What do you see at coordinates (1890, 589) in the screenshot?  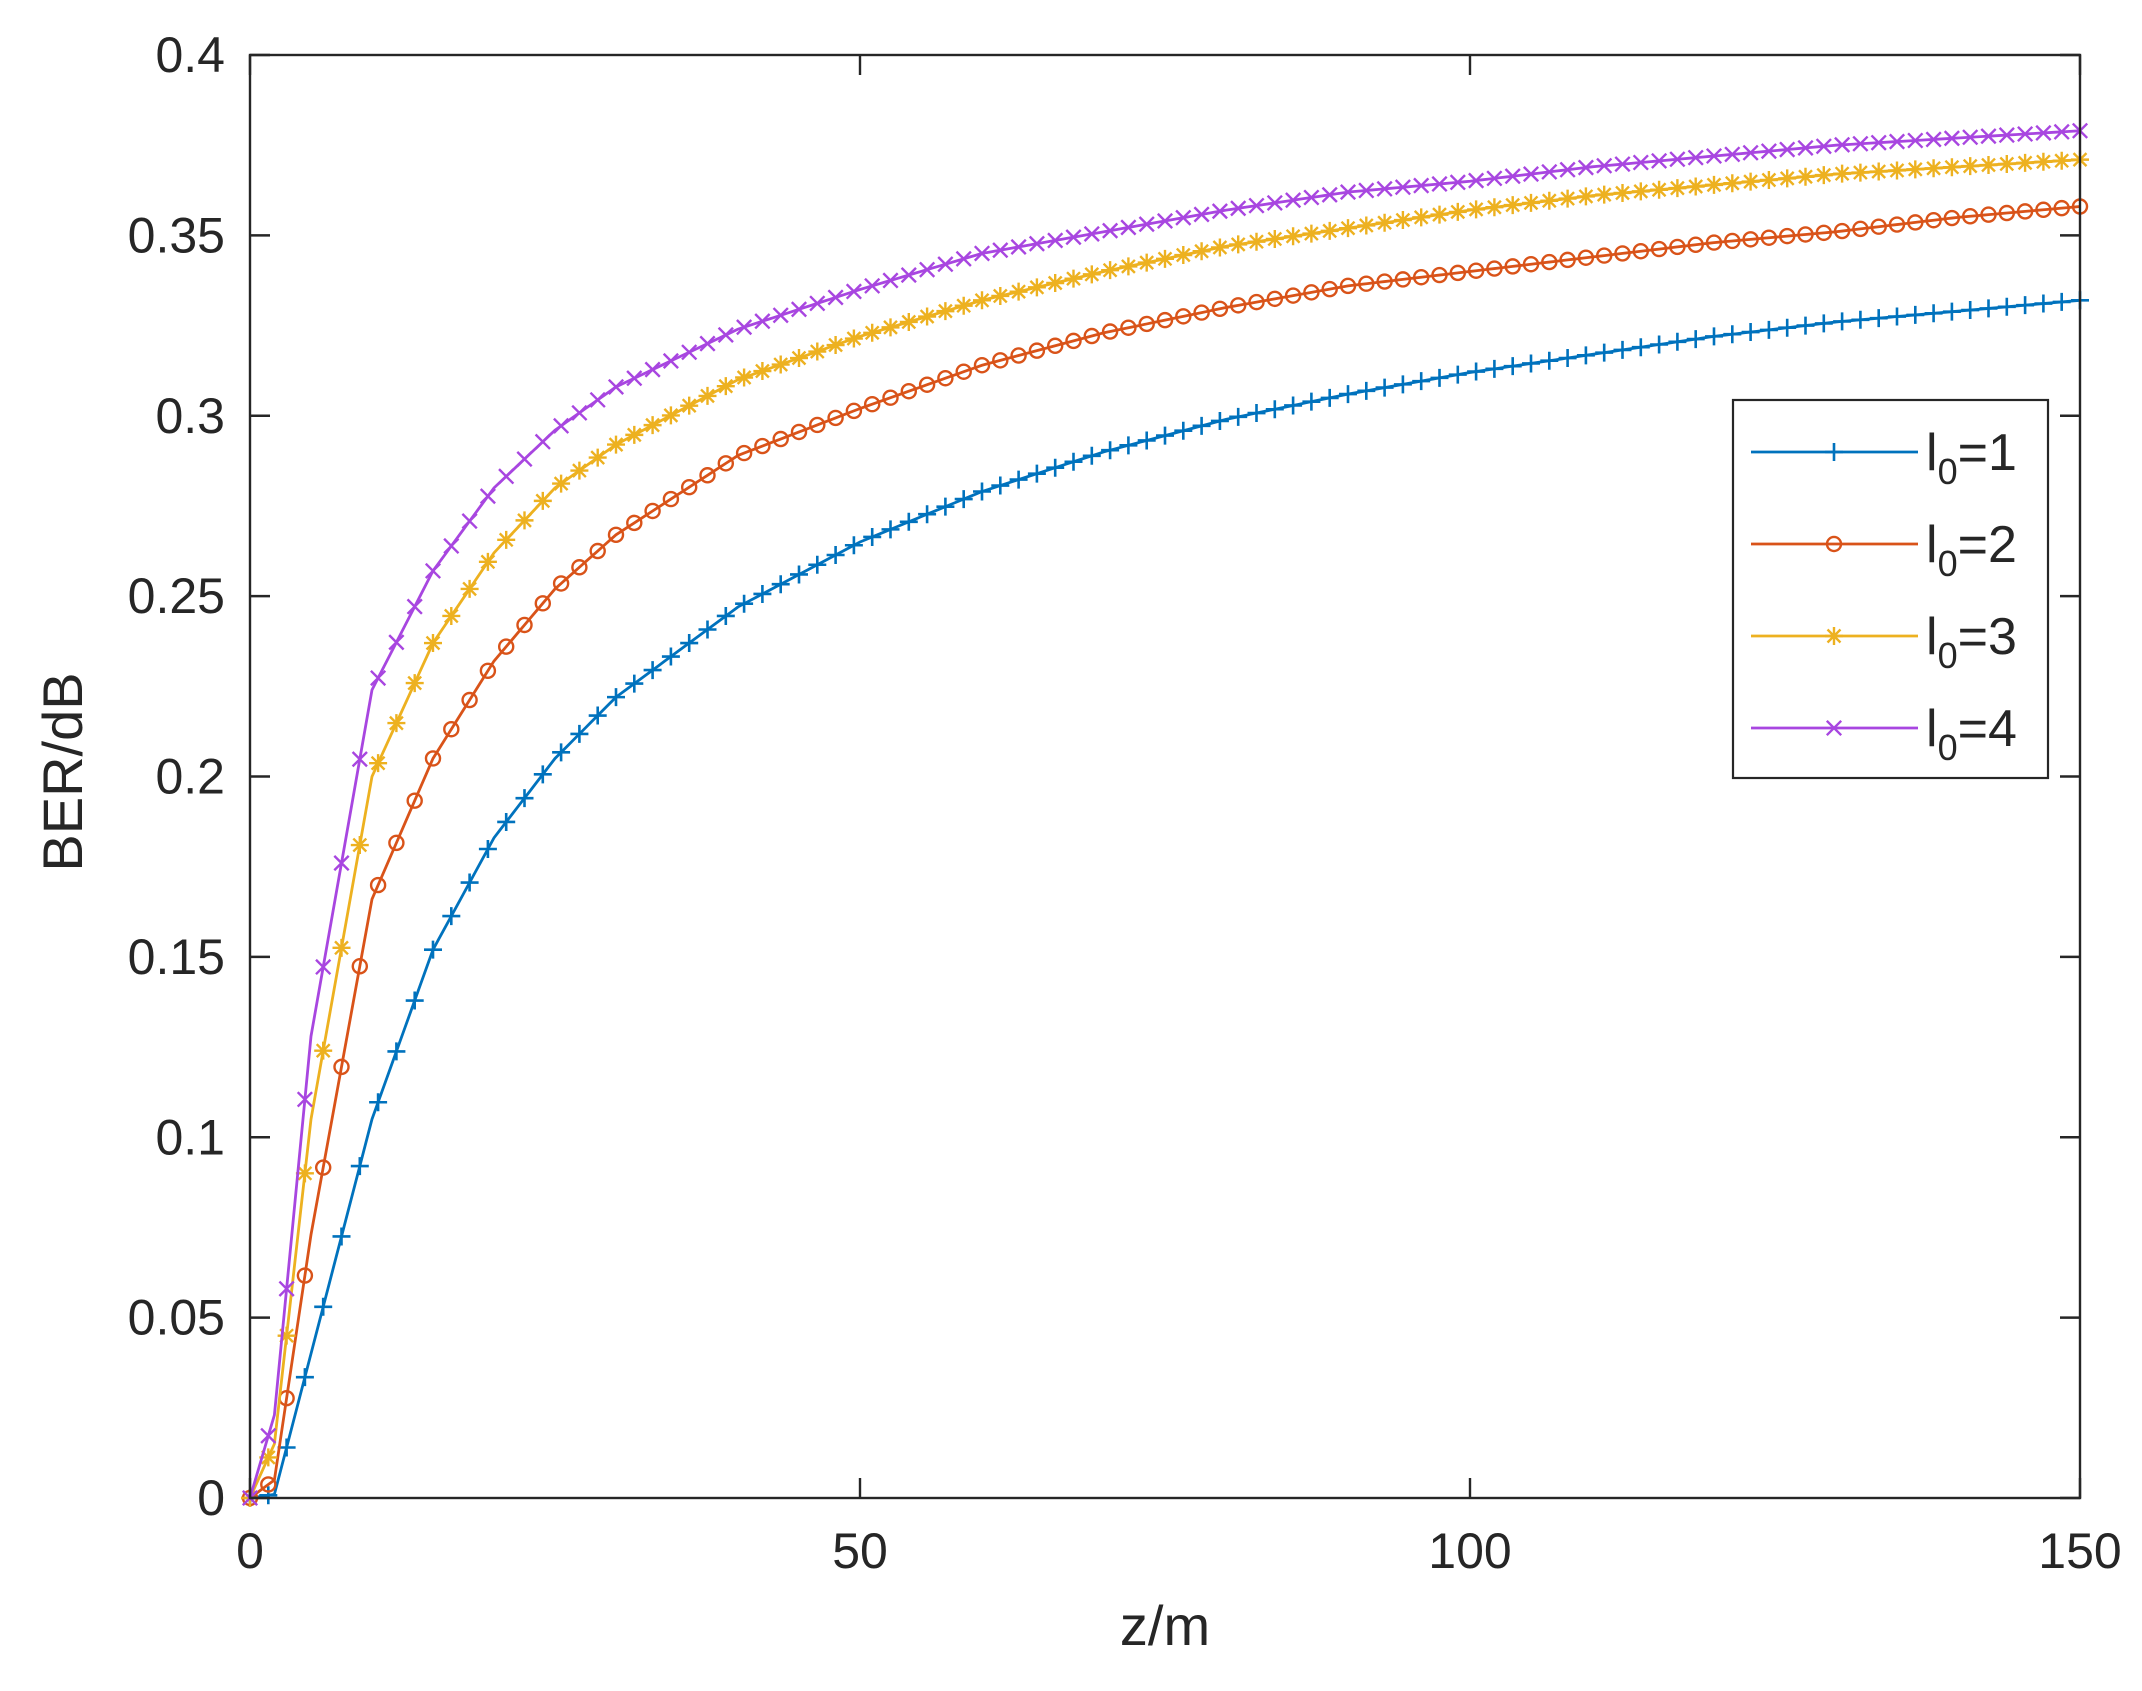 I see `legend-box` at bounding box center [1890, 589].